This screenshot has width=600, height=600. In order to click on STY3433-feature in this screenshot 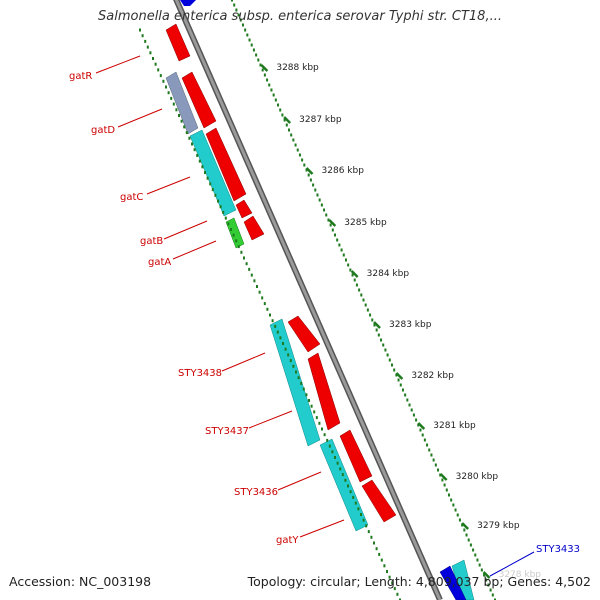, I will do `click(453, 582)`.